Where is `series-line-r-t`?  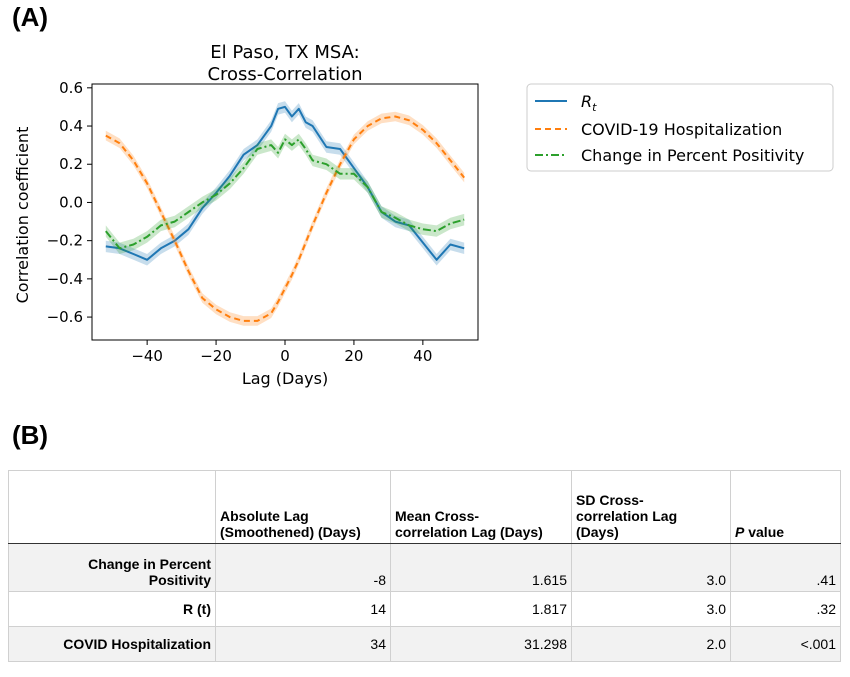 series-line-r-t is located at coordinates (285, 183).